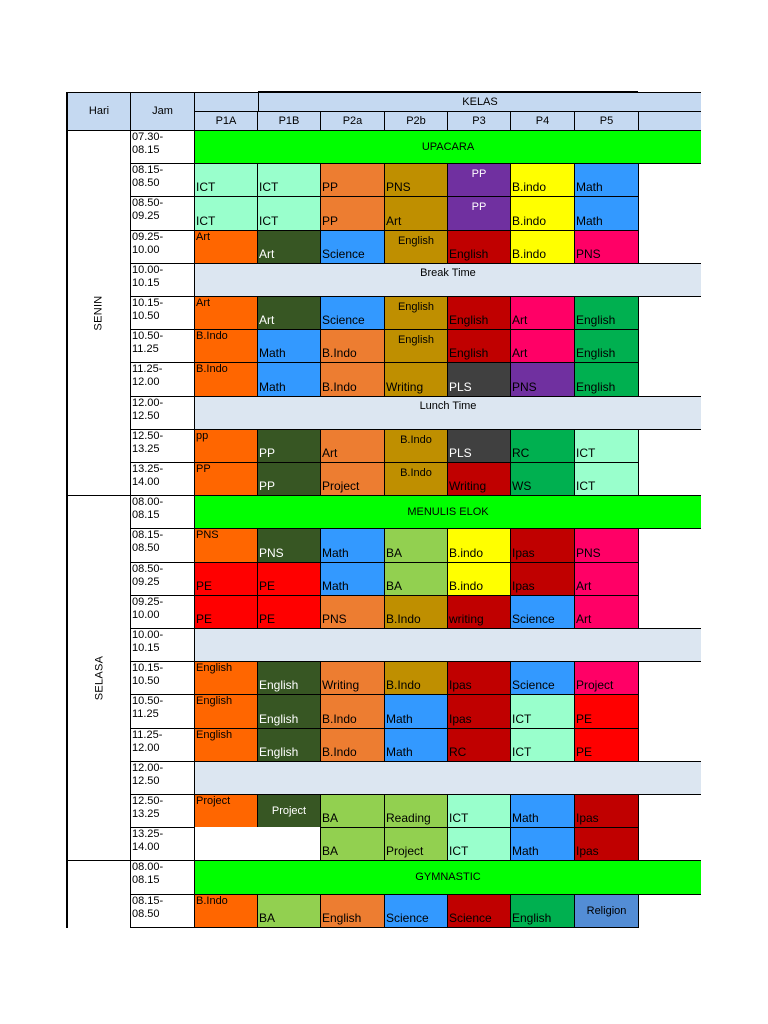 This screenshot has height=1024, width=768. Describe the element at coordinates (289, 446) in the screenshot. I see `class-cell-p1b: PP` at that location.